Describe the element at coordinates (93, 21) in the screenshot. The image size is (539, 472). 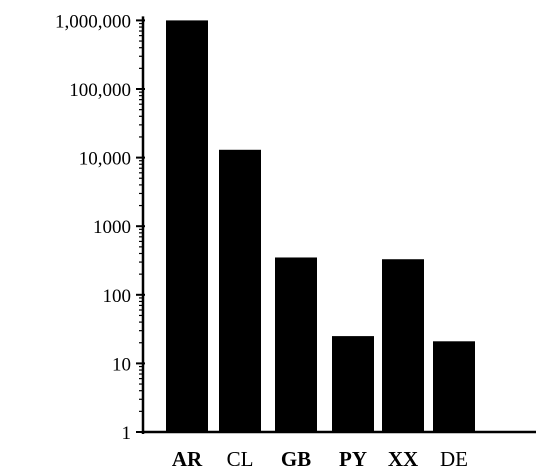
I see `y-tick-label: 1,000,000` at that location.